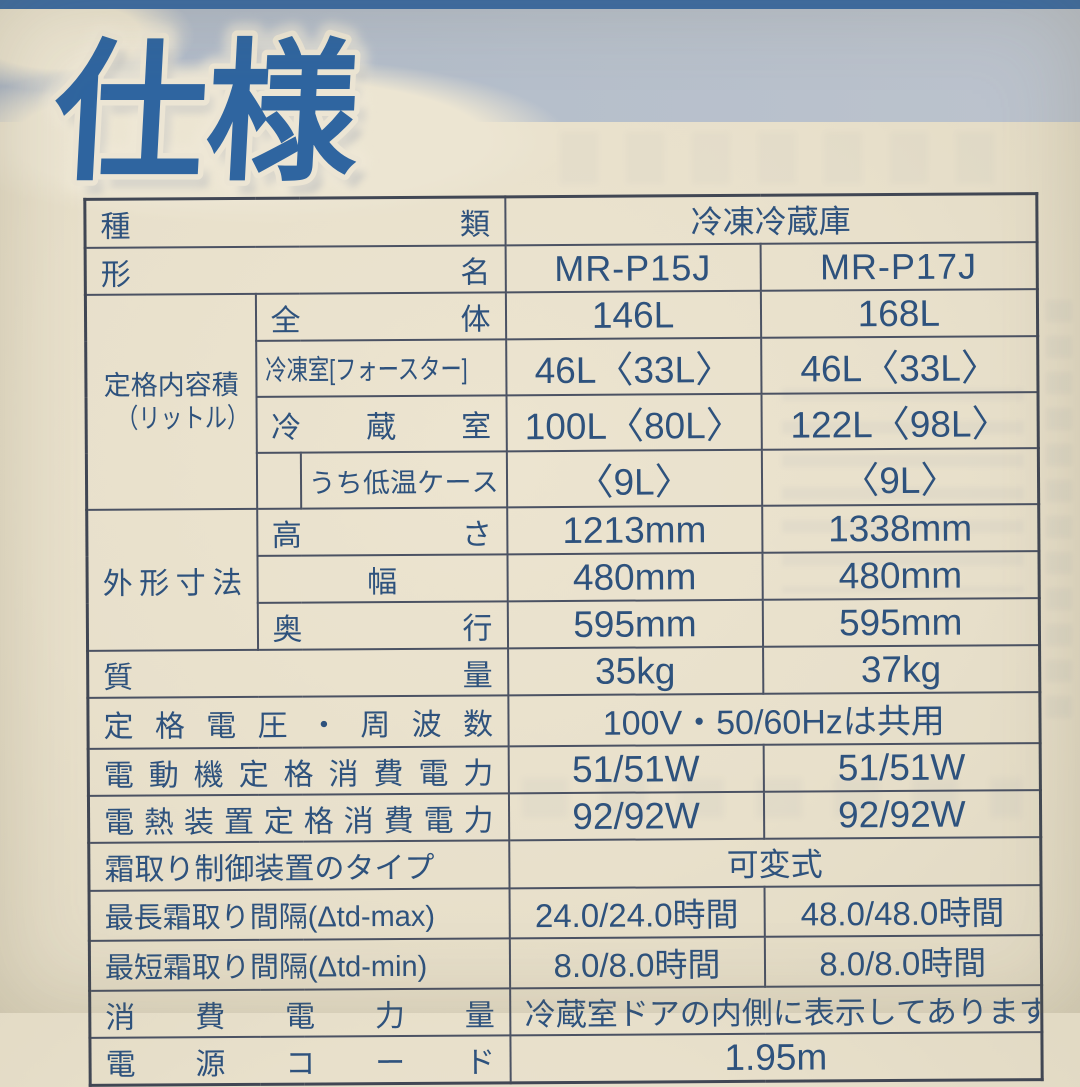 The image size is (1080, 1087). I want to click on capacity-fridge-value-1: 100L〈80L〉, so click(634, 422).